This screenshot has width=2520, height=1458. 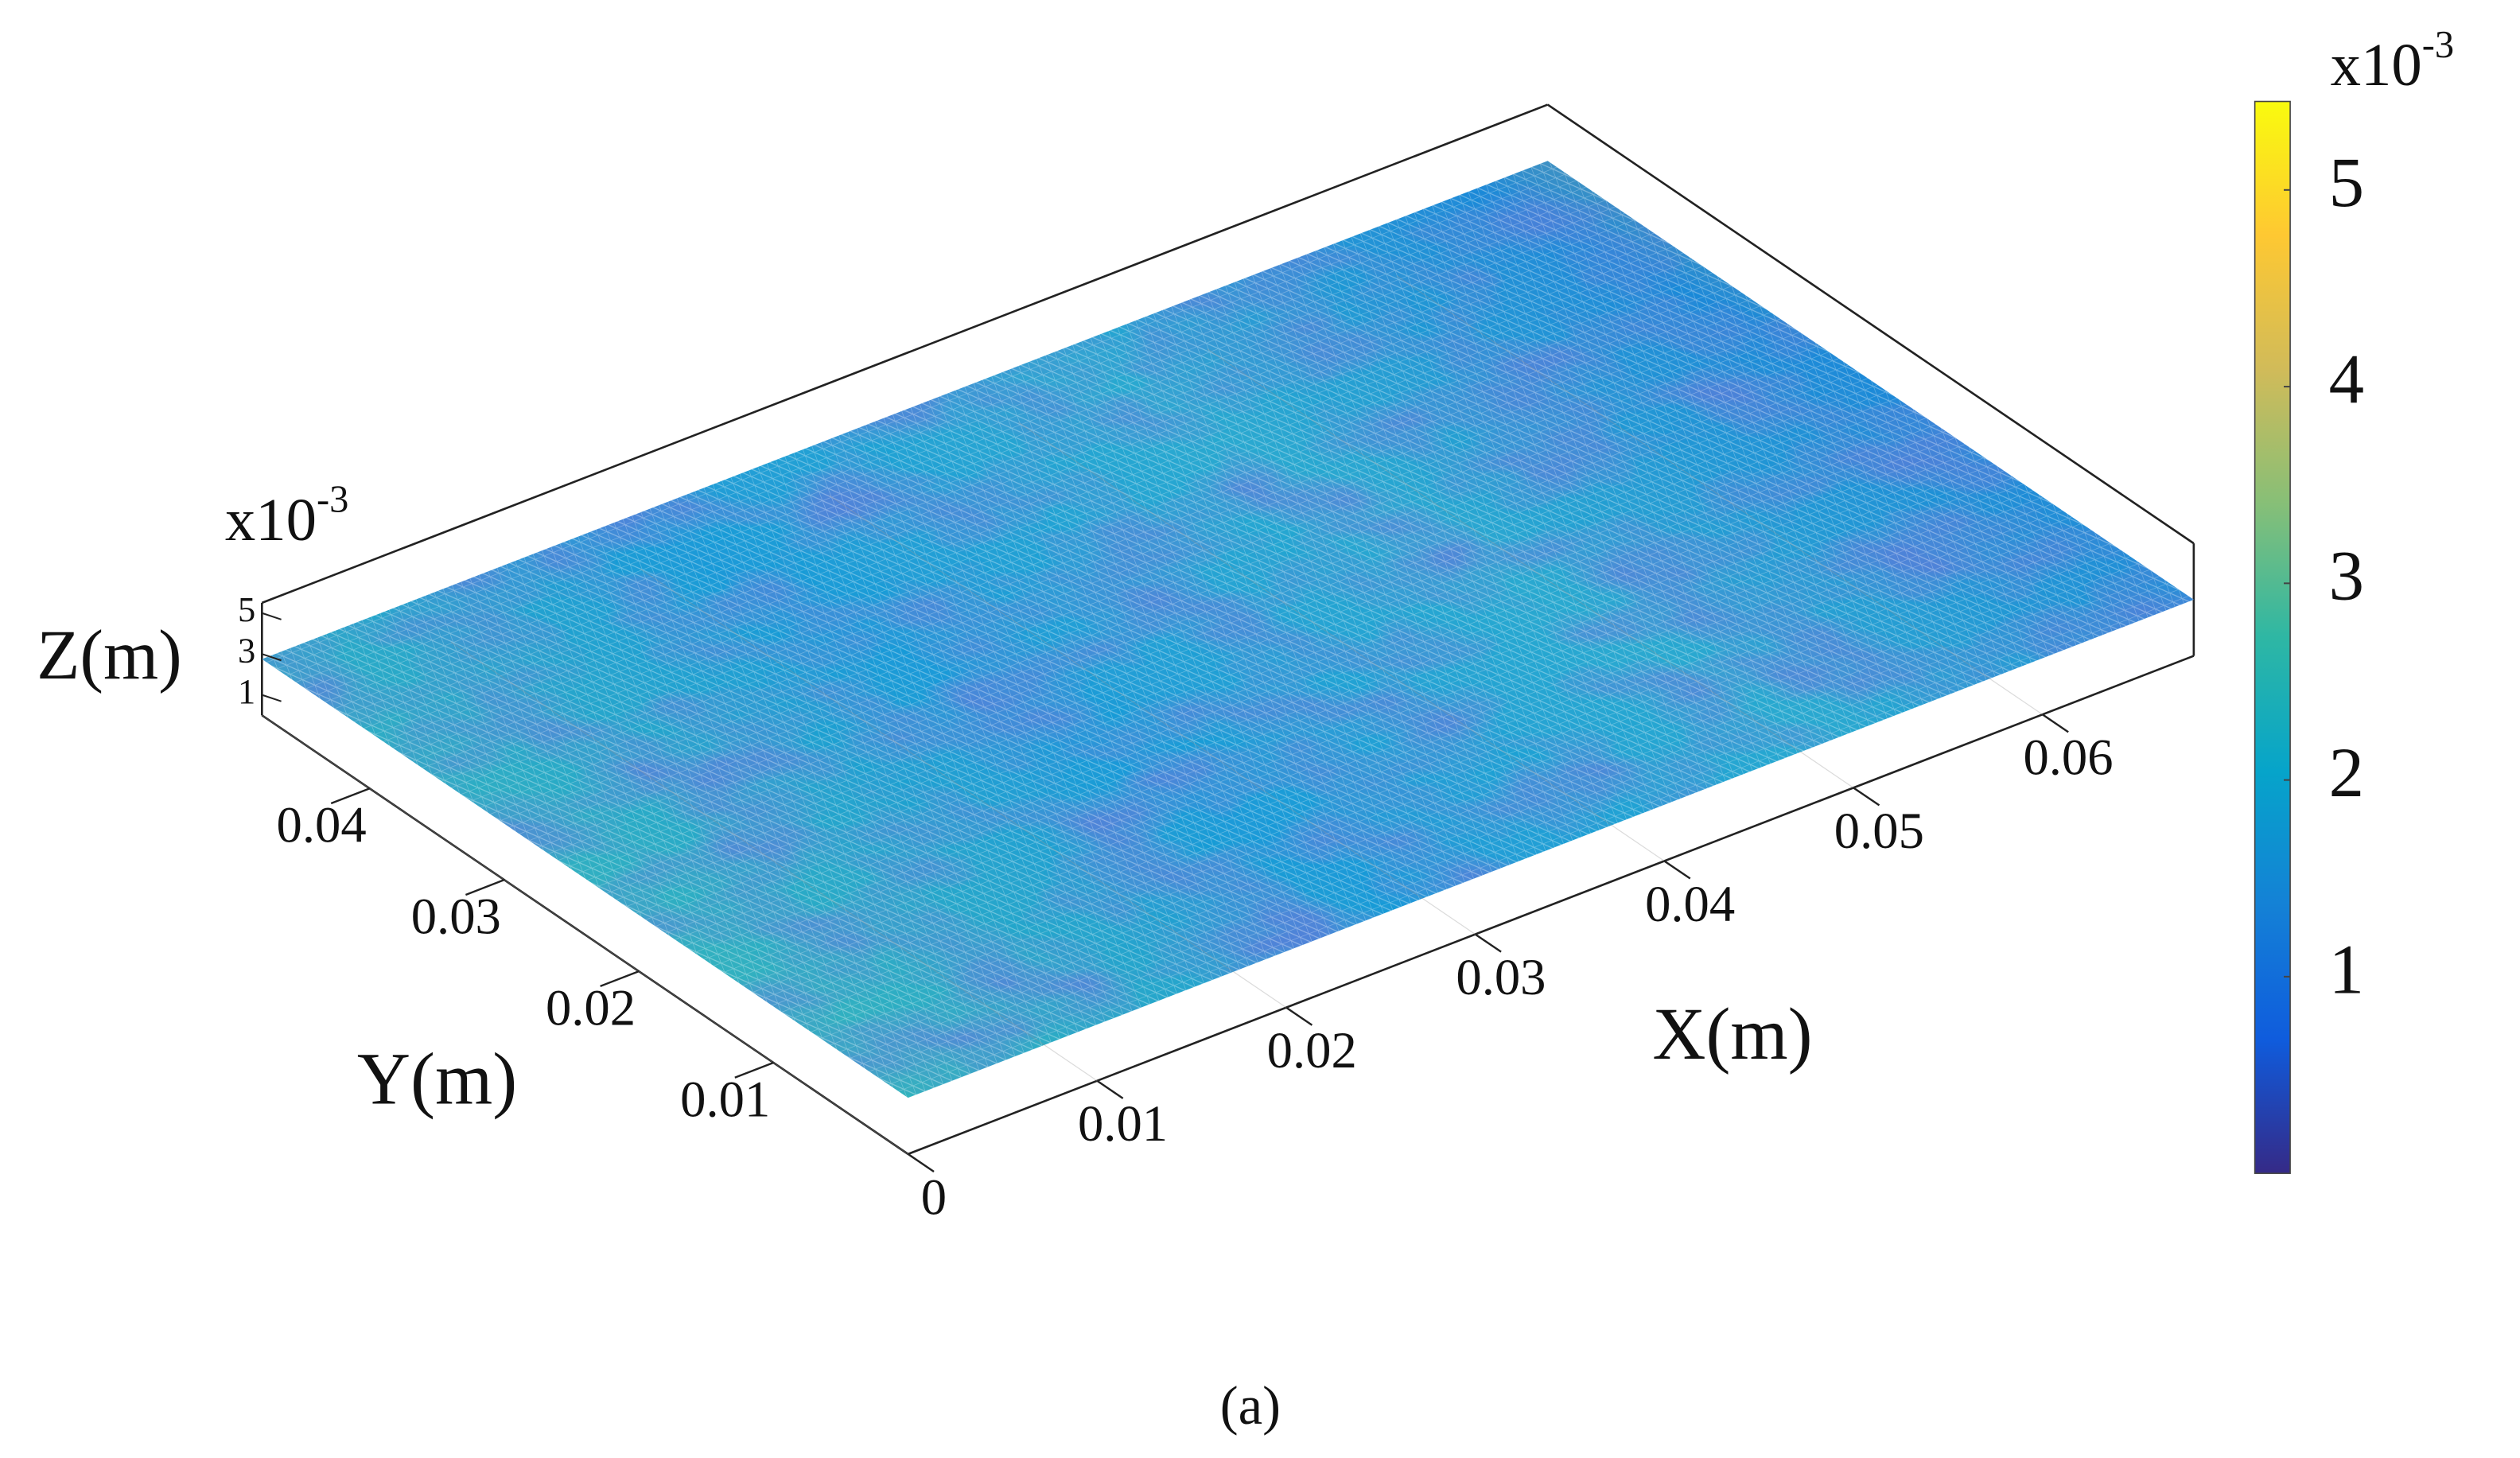 I want to click on caption: (a), so click(x=1250, y=1406).